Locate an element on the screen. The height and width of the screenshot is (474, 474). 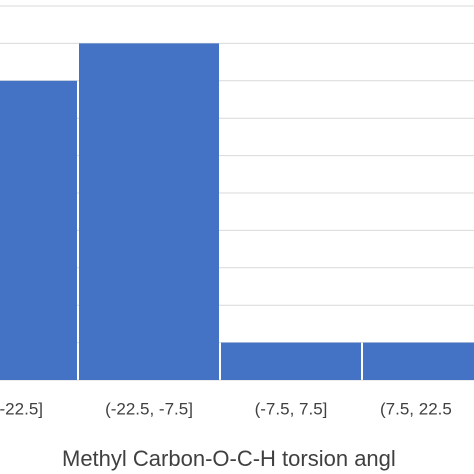
x-tick-label: (-22.5, -7.5] is located at coordinates (149, 408).